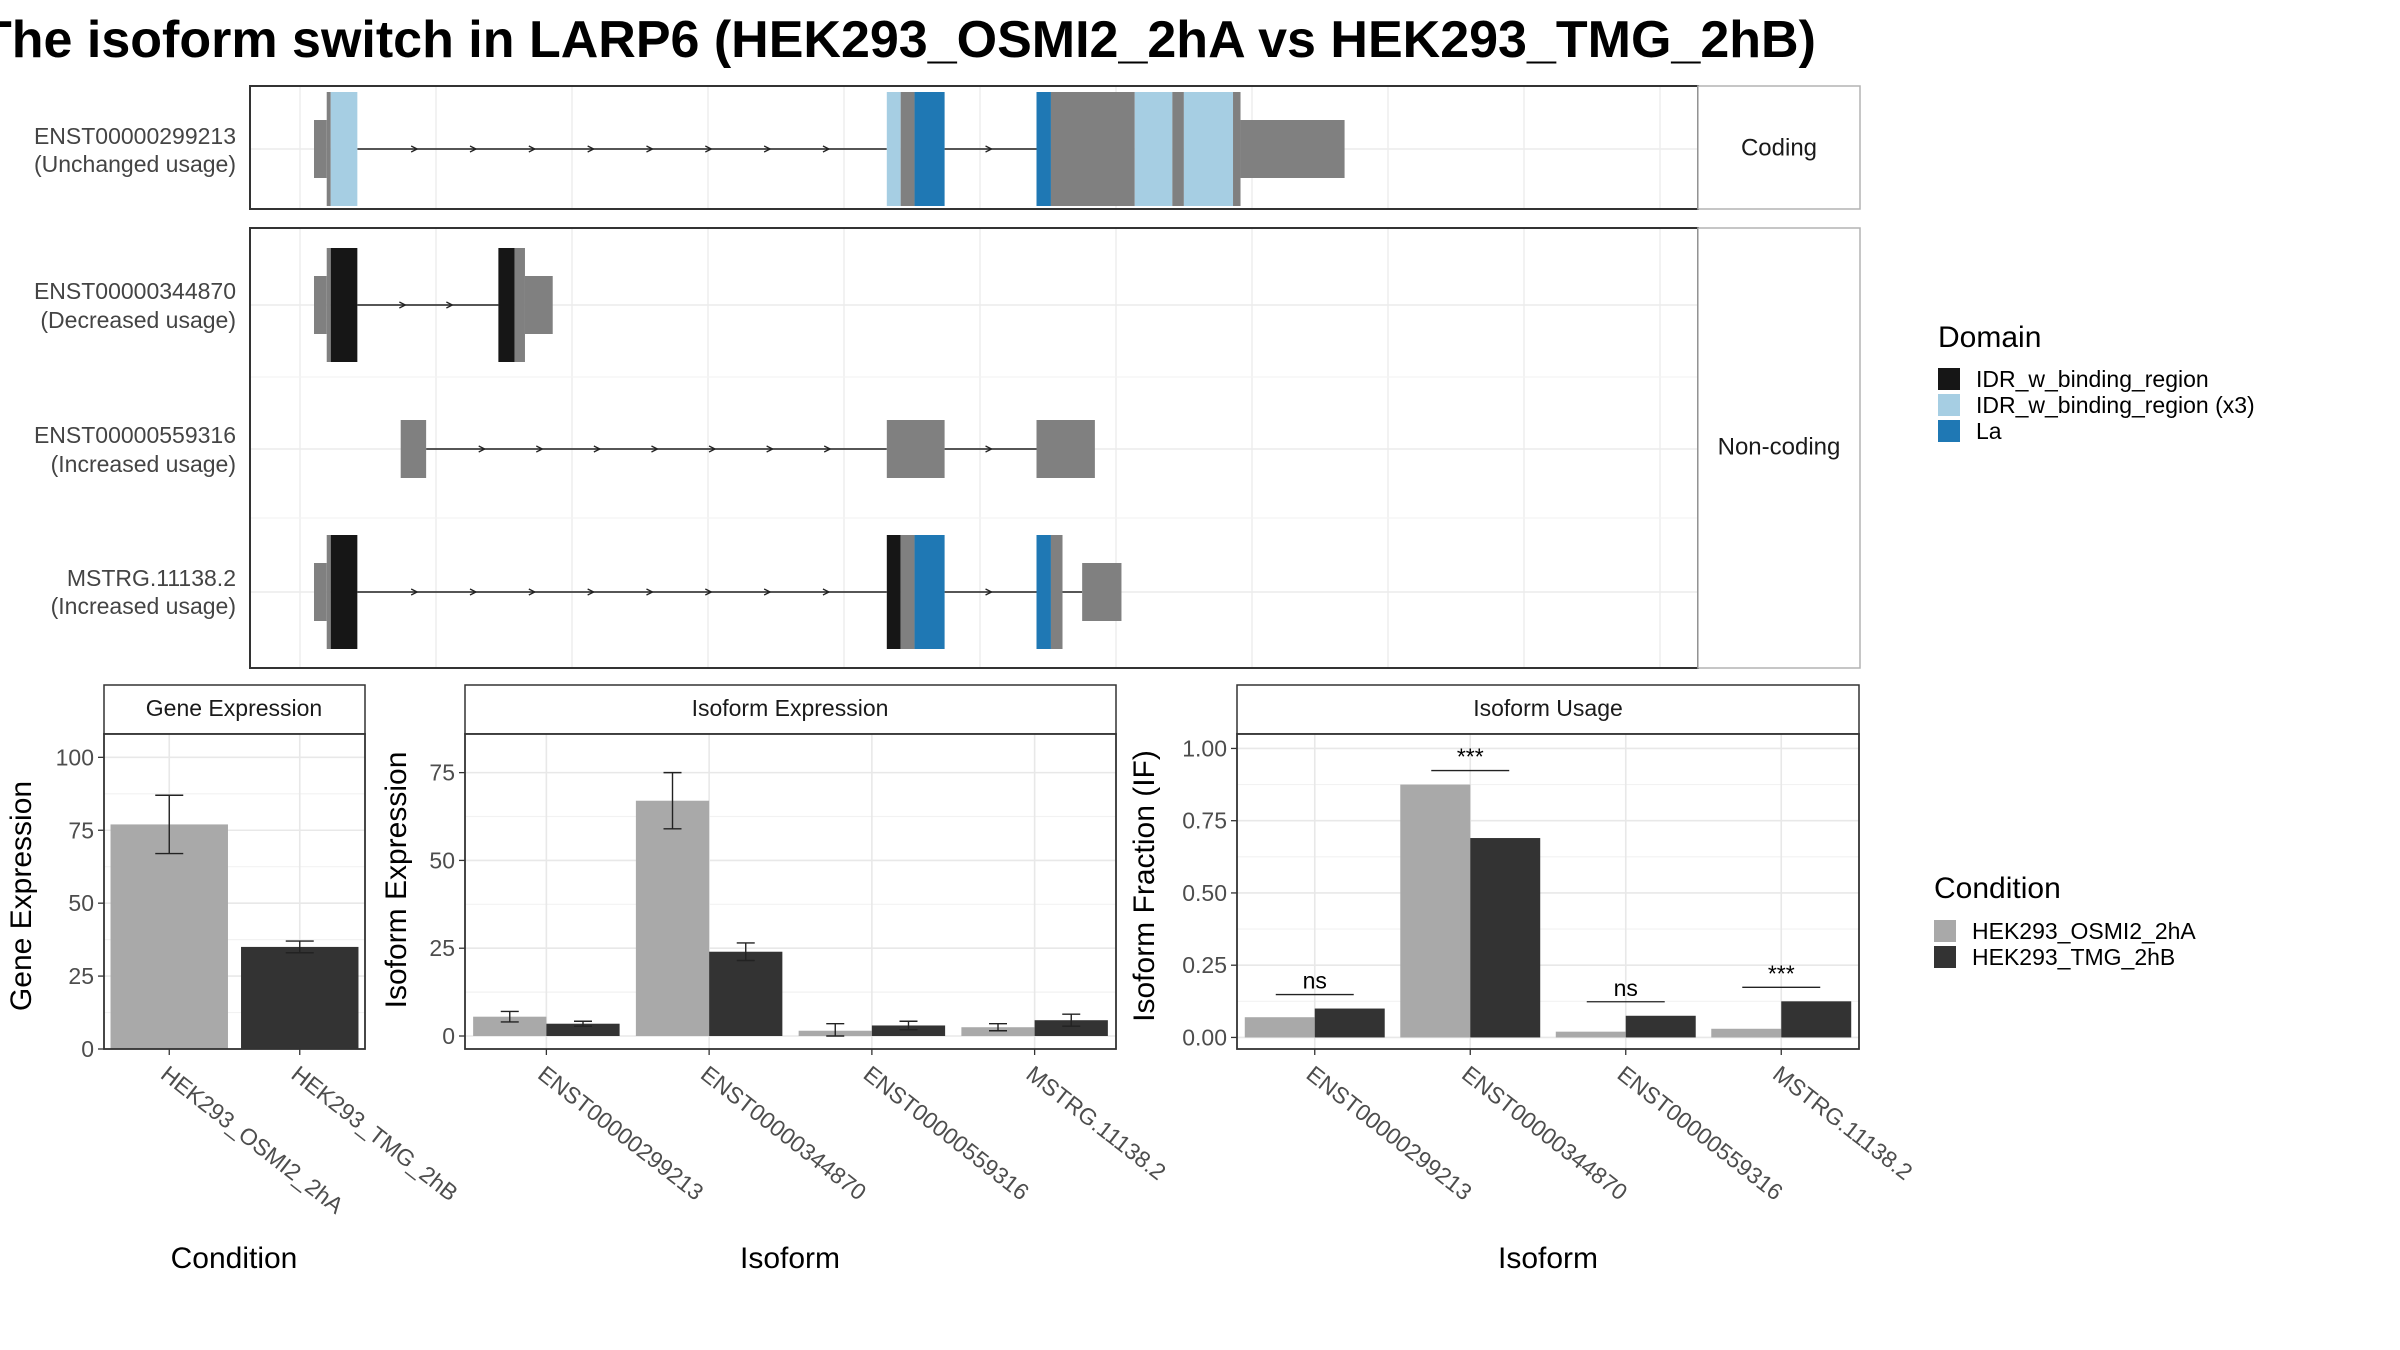 The height and width of the screenshot is (1350, 2400). Describe the element at coordinates (448, 1036) in the screenshot. I see `y-tick-label: 0` at that location.